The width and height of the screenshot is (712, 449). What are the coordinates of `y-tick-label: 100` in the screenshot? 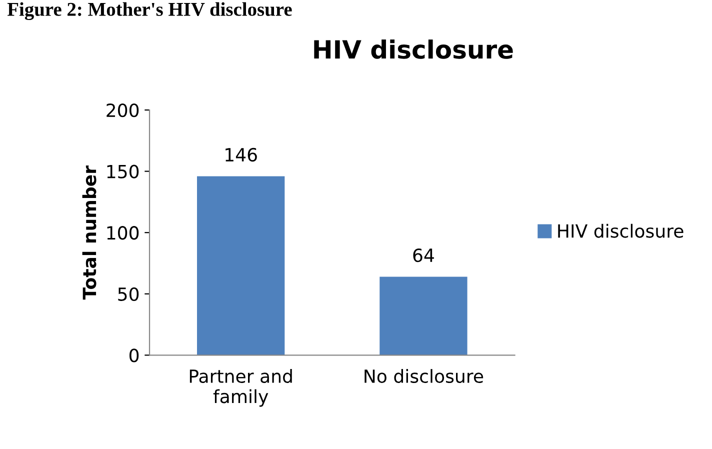 It's located at (123, 233).